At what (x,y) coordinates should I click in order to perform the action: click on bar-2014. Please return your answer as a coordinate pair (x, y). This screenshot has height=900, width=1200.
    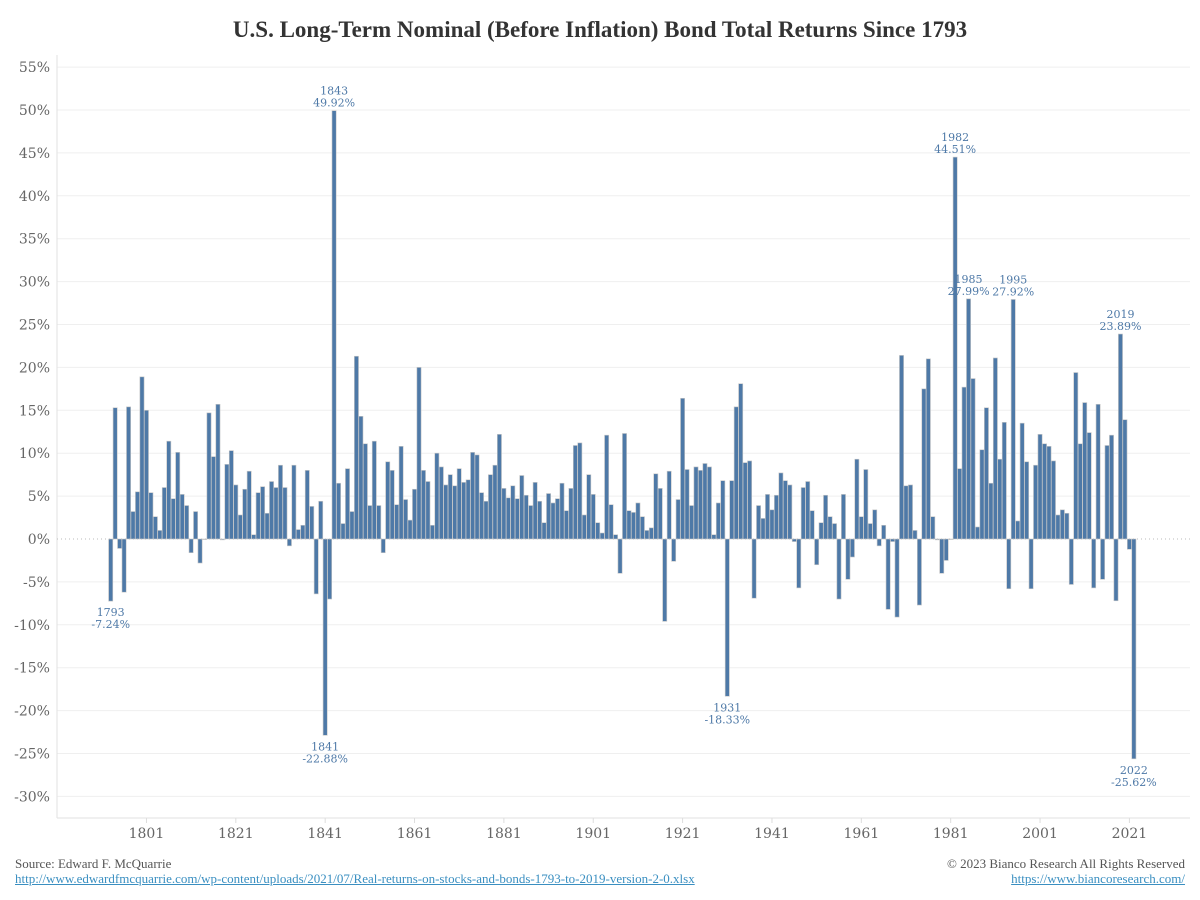
    Looking at the image, I should click on (1098, 471).